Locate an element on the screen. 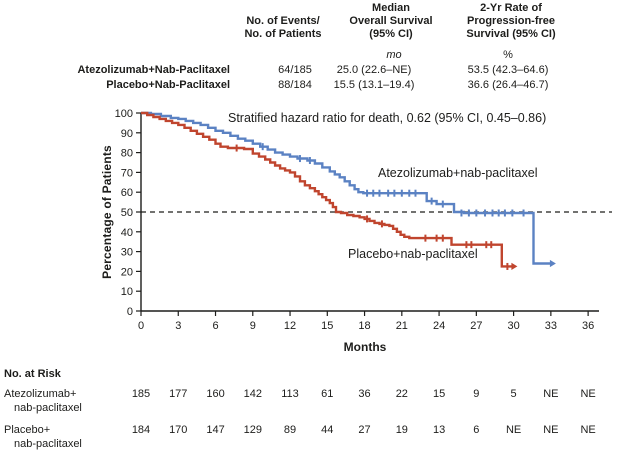  at-risk-value-placebo-m15: 44 is located at coordinates (327, 430).